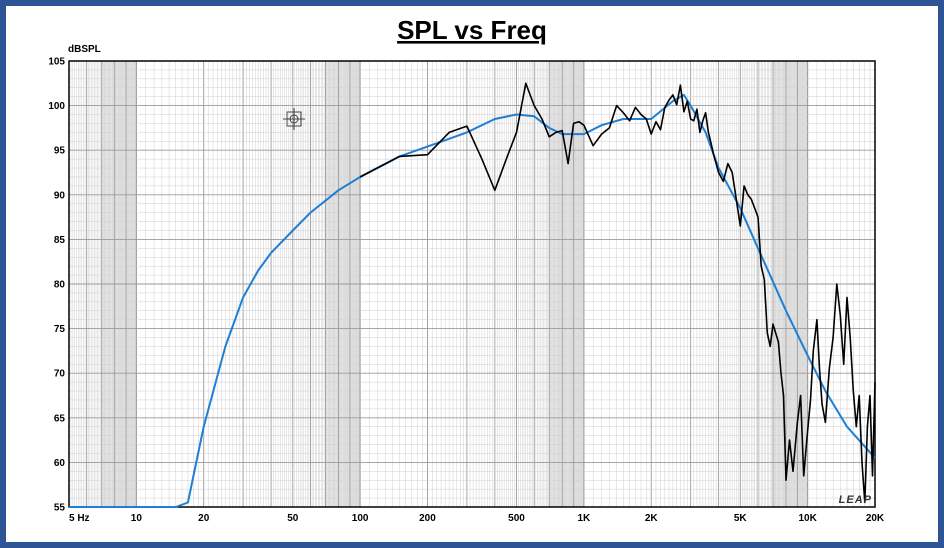 Image resolution: width=944 pixels, height=548 pixels. Describe the element at coordinates (293, 518) in the screenshot. I see `x-tick-label: 50` at that location.